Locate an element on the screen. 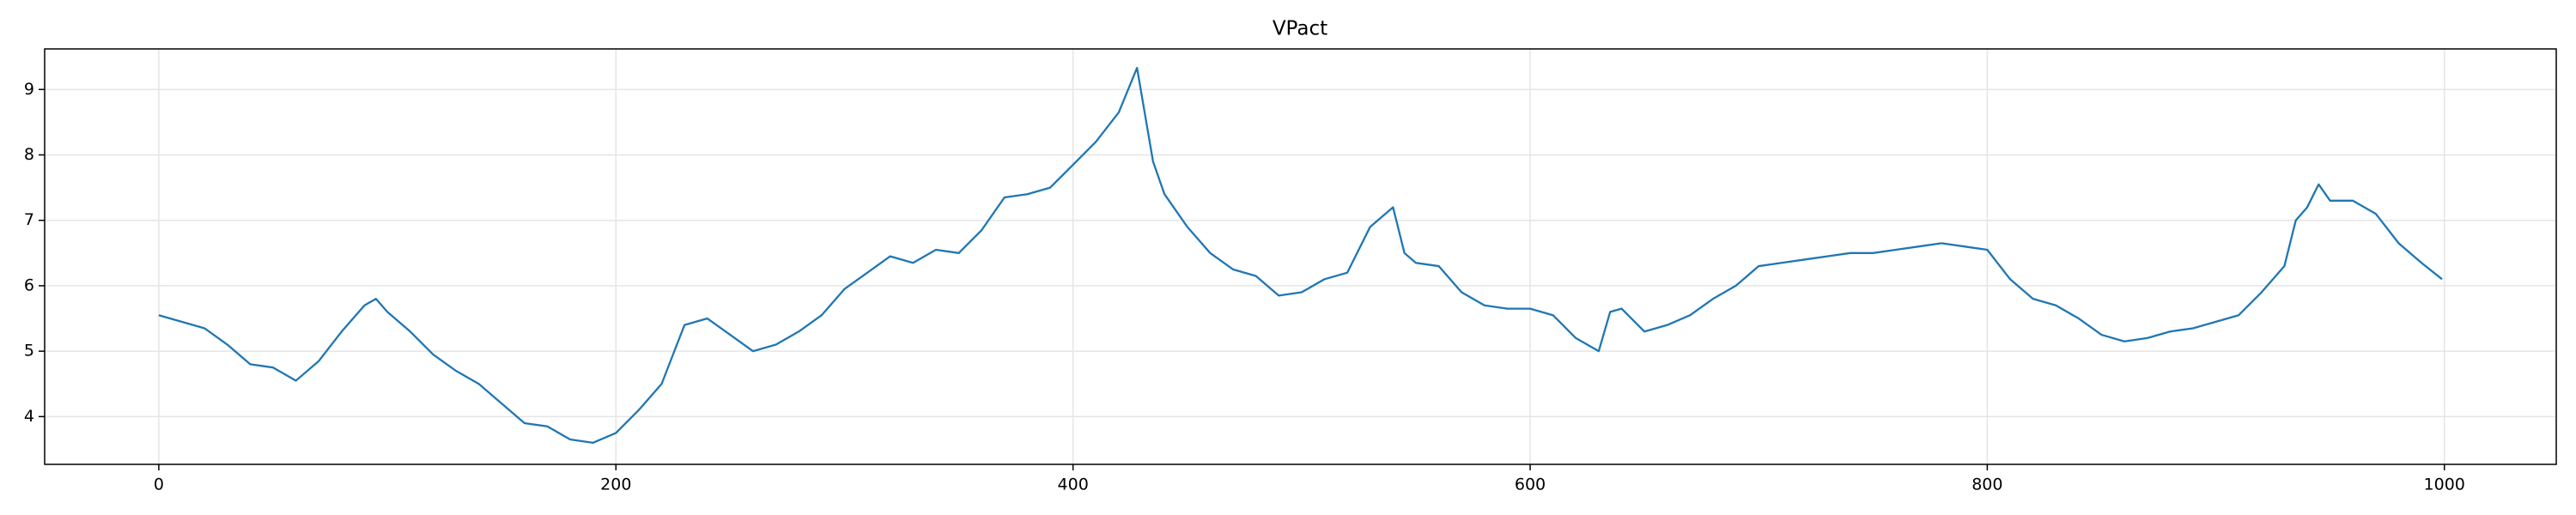 This screenshot has width=2576, height=515. x-tick-label: 800 is located at coordinates (1987, 485).